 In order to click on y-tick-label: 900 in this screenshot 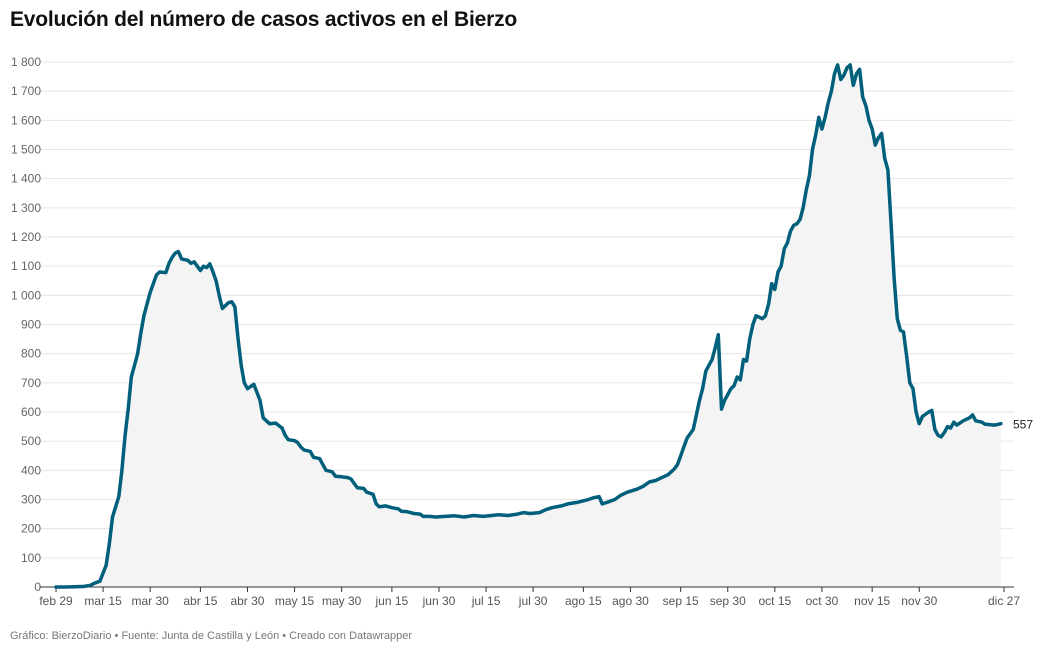, I will do `click(31, 325)`.